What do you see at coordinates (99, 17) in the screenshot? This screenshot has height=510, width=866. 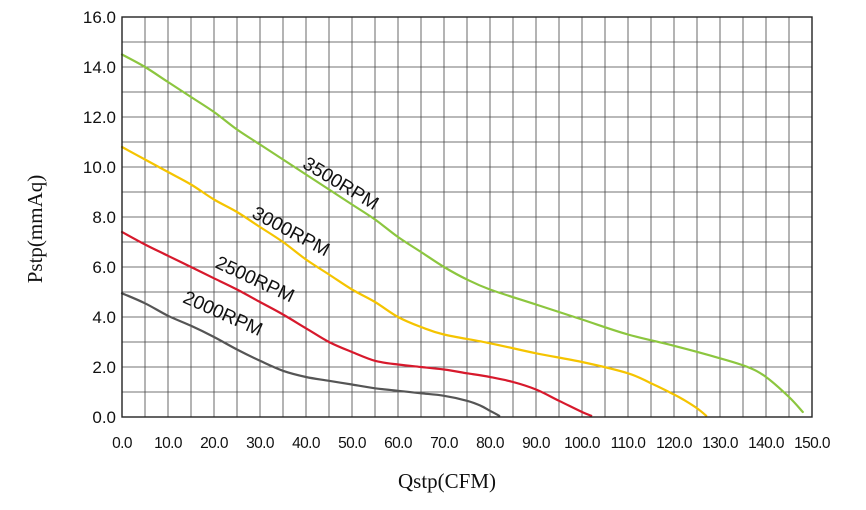 I see `y-tick-label: 16.0` at bounding box center [99, 17].